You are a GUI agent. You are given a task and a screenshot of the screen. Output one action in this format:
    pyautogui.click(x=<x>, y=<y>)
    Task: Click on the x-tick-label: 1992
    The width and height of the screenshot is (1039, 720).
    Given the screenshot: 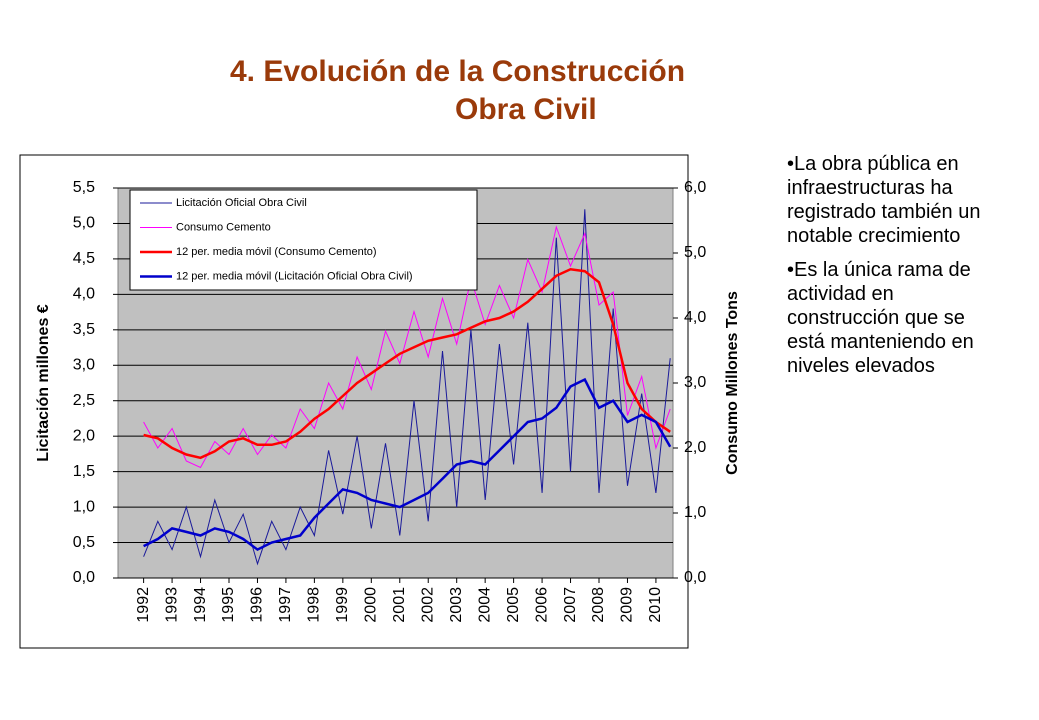 What is the action you would take?
    pyautogui.click(x=143, y=605)
    